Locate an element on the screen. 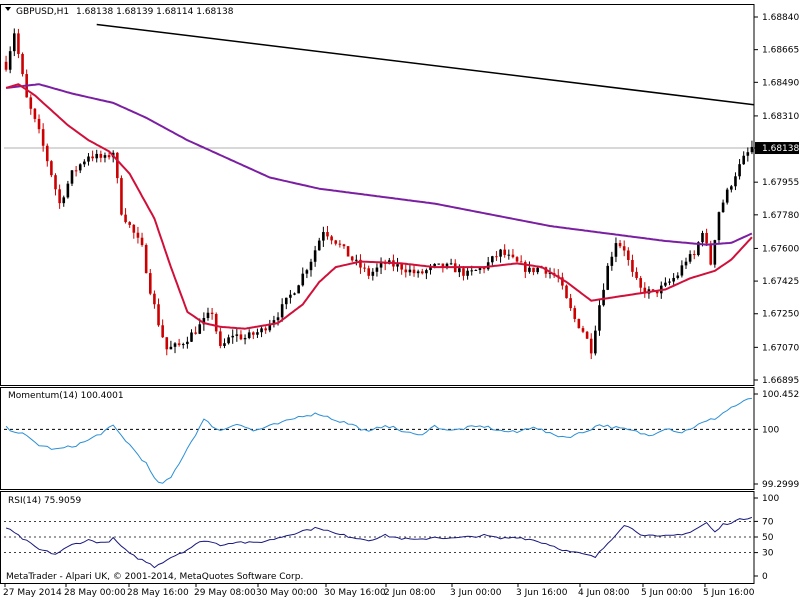 Image resolution: width=800 pixels, height=600 pixels. rsi-panel is located at coordinates (377, 537).